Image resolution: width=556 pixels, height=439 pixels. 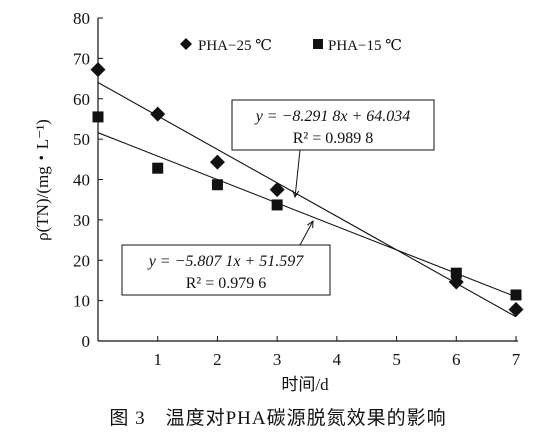 I want to click on pha-25-r-squared: R² = 0.989 8, so click(x=333, y=138).